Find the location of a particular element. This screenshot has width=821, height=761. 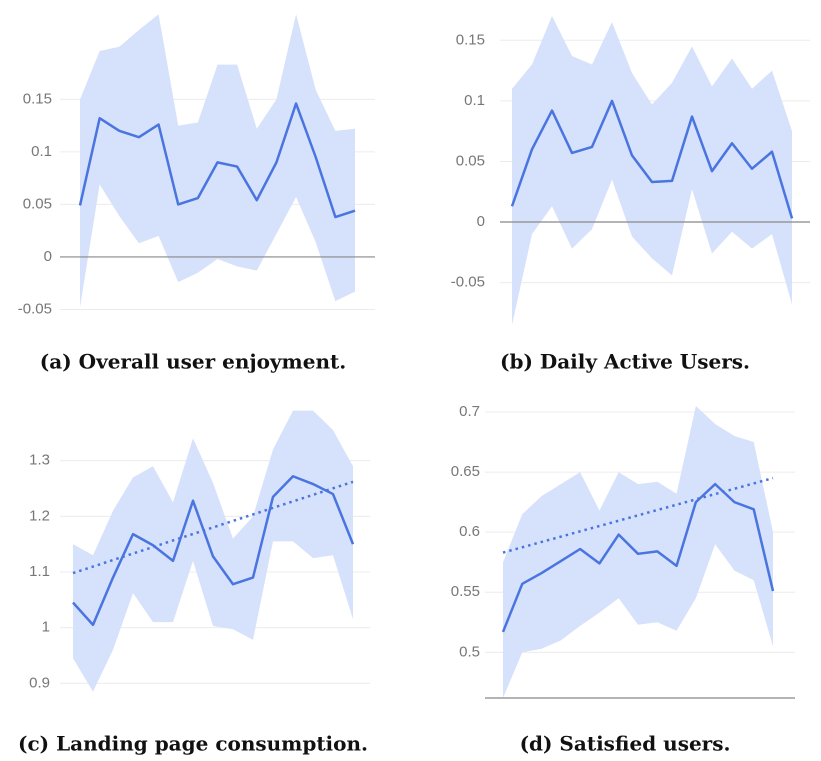

y-tick-label: 0.5 is located at coordinates (469, 651).